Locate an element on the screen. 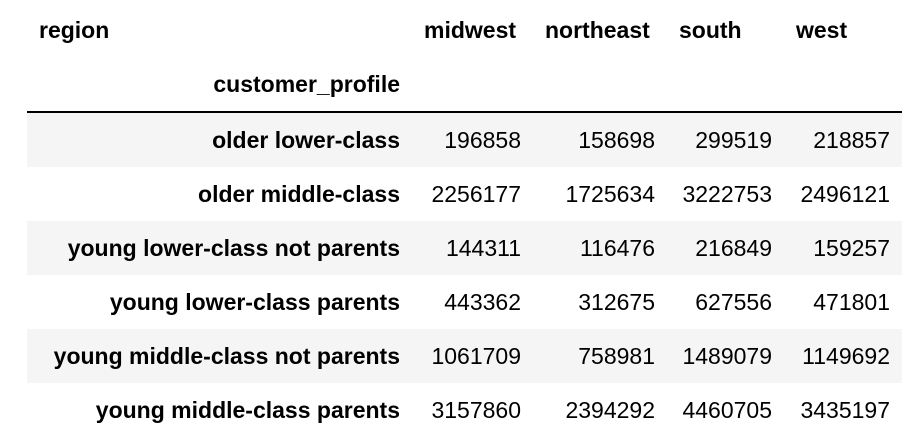 Image resolution: width=923 pixels, height=448 pixels. column-header-midwest: midwest is located at coordinates (470, 29).